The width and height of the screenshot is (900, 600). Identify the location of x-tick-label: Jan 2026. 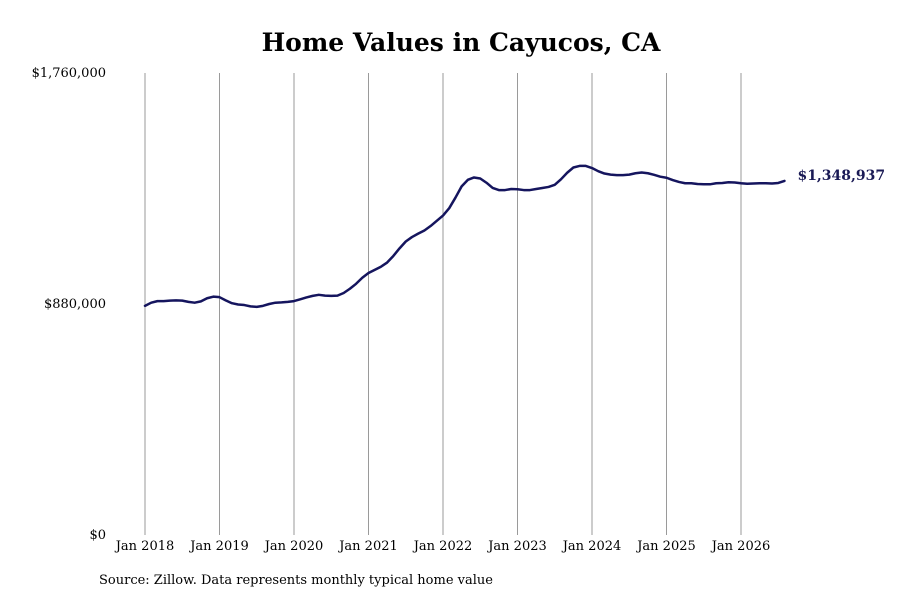
(740, 546).